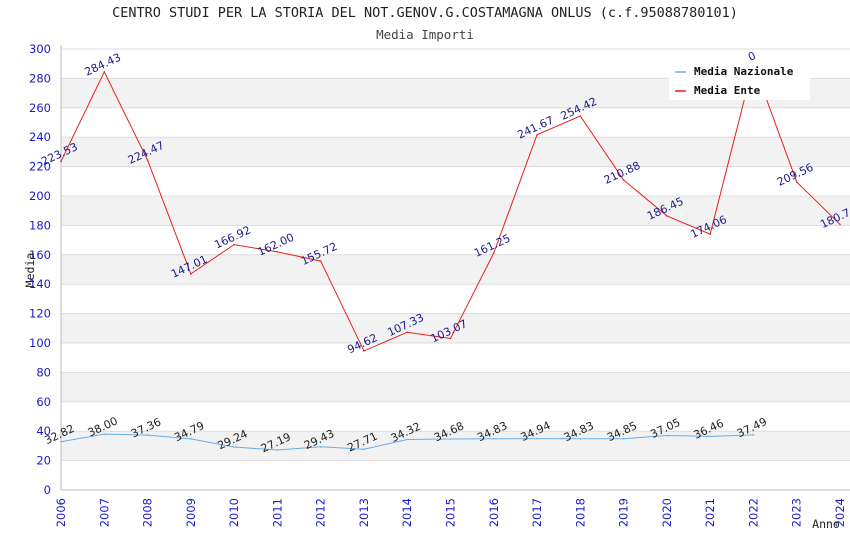 The image size is (850, 550). I want to click on y-tick-label: 180, so click(40, 225).